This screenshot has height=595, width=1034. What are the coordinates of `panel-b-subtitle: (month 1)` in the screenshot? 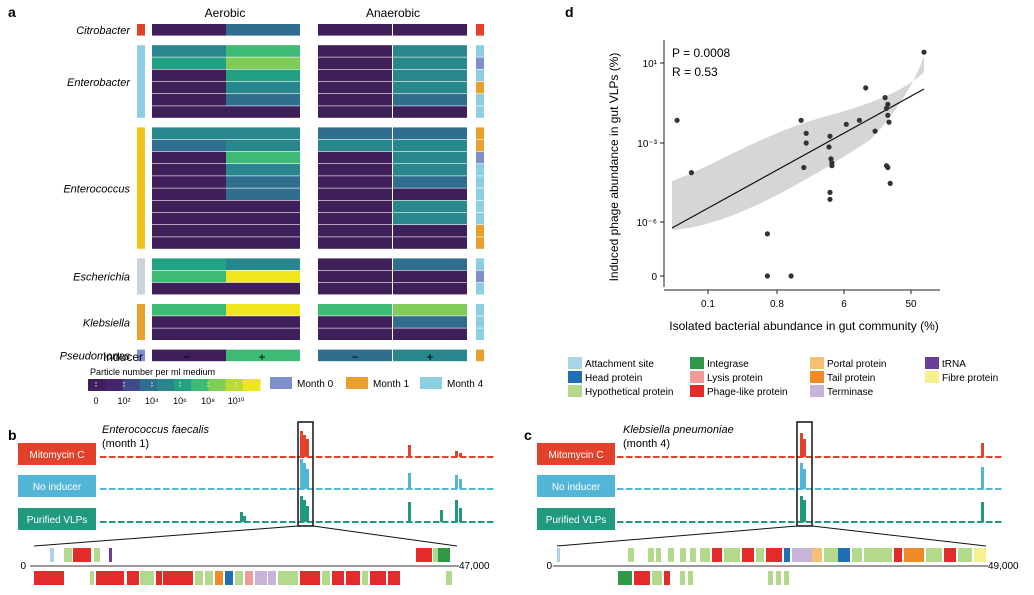 It's located at (125, 444).